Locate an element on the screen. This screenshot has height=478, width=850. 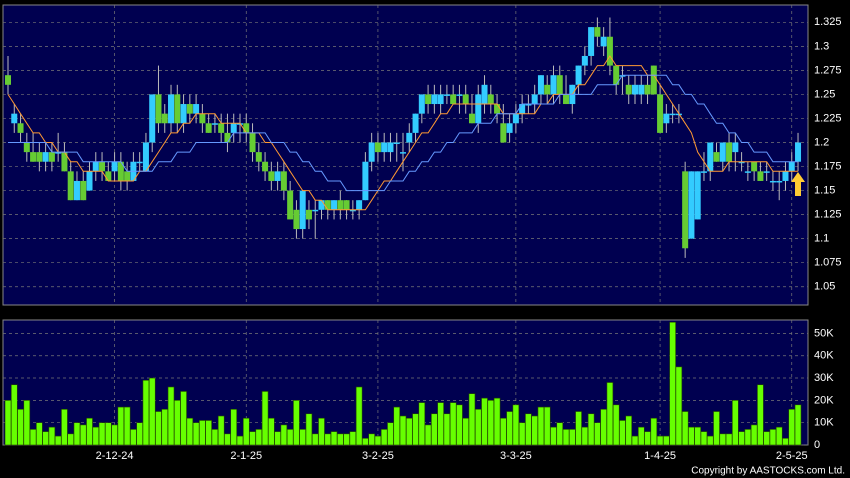
y-tick-label: 1.2 is located at coordinates (821, 142).